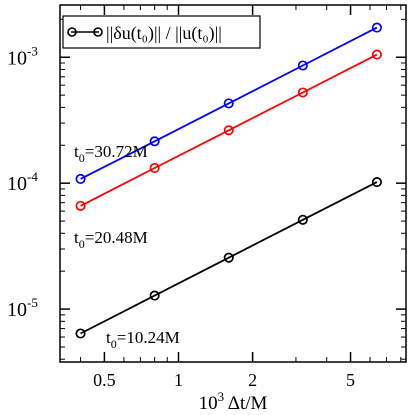 The width and height of the screenshot is (415, 415). What do you see at coordinates (22, 56) in the screenshot?
I see `y-tick-label: 10⁻³` at bounding box center [22, 56].